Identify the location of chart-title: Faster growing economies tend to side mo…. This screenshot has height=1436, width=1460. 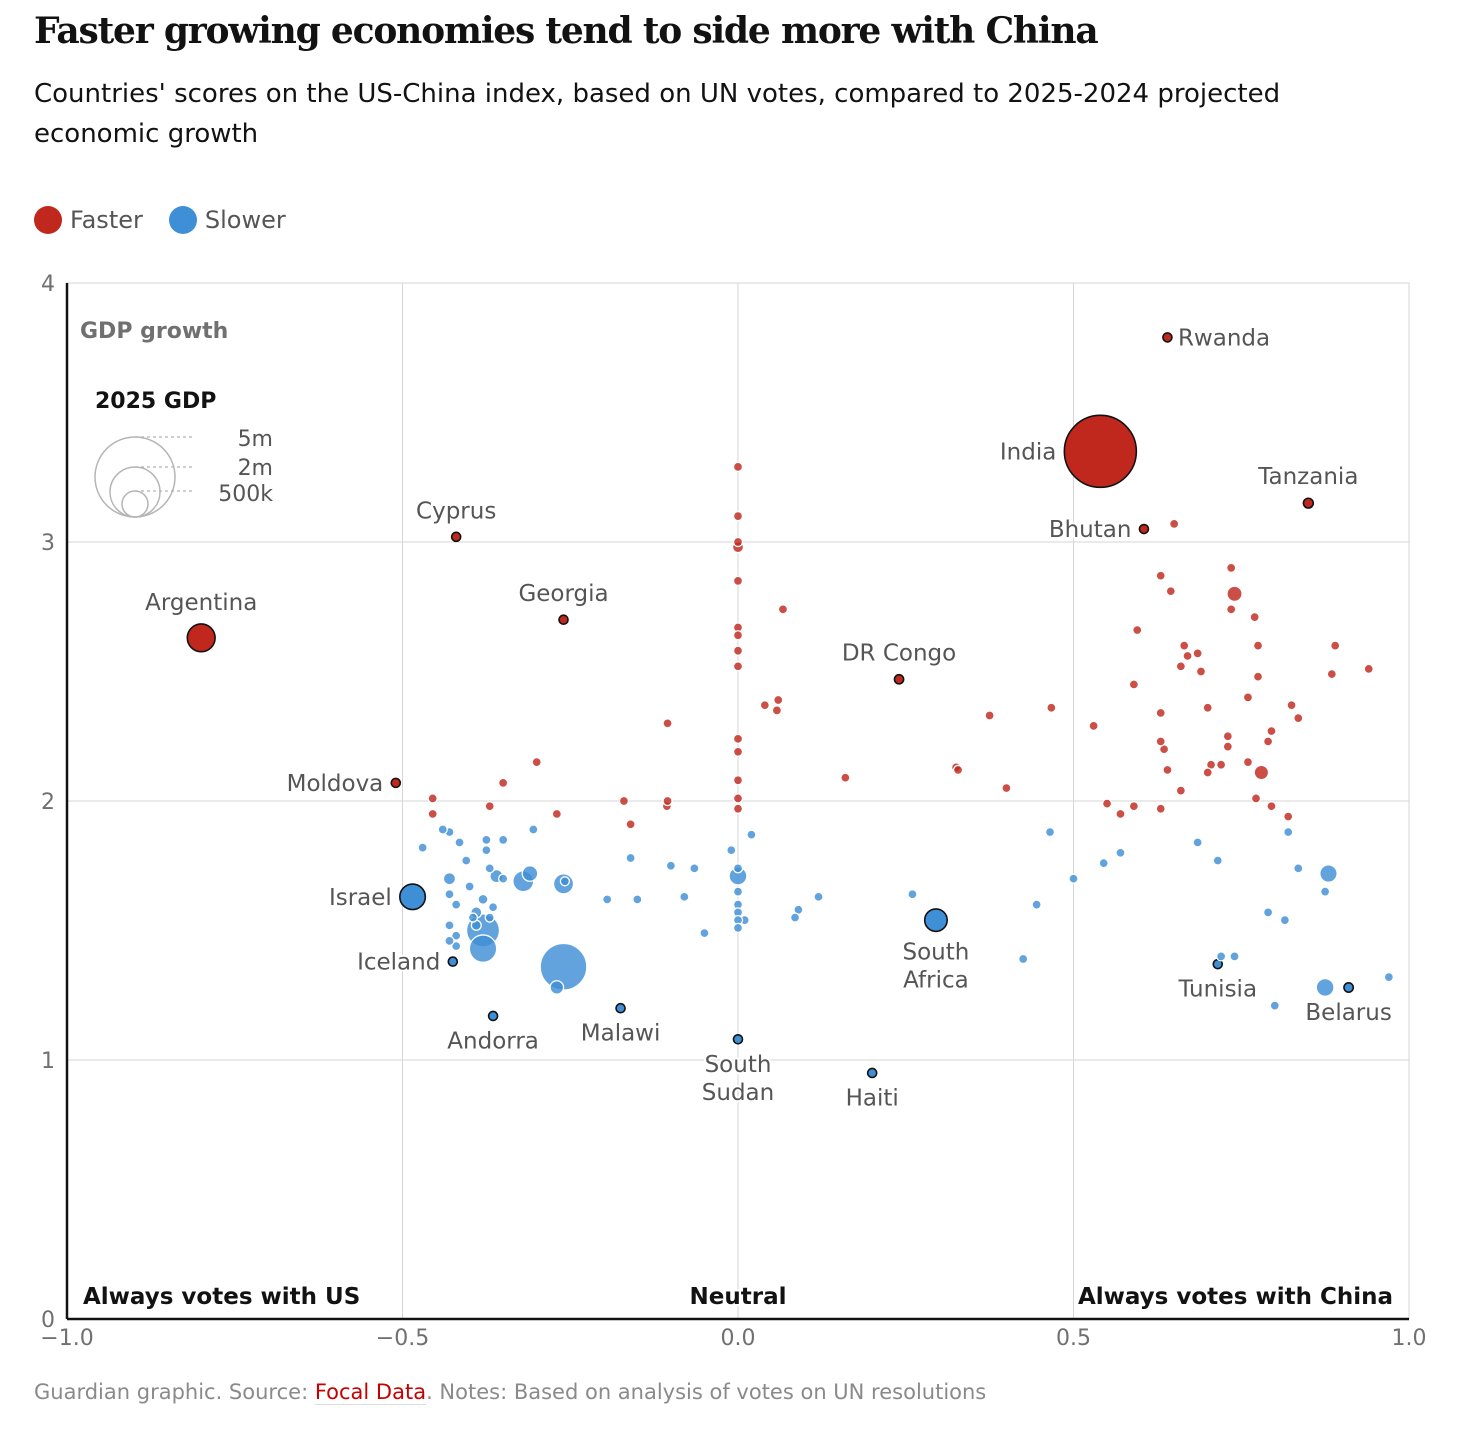
(566, 31).